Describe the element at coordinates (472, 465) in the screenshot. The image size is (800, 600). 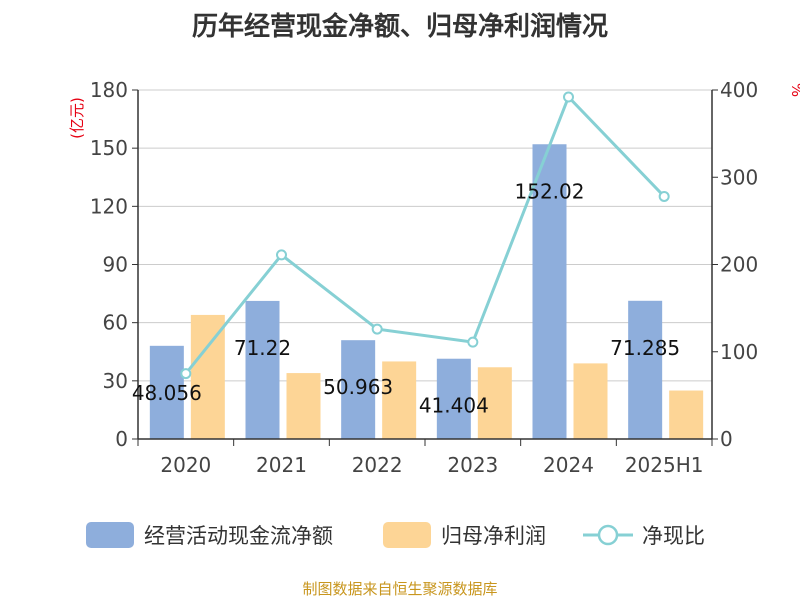
I see `x-axis-tick-label: 2023` at that location.